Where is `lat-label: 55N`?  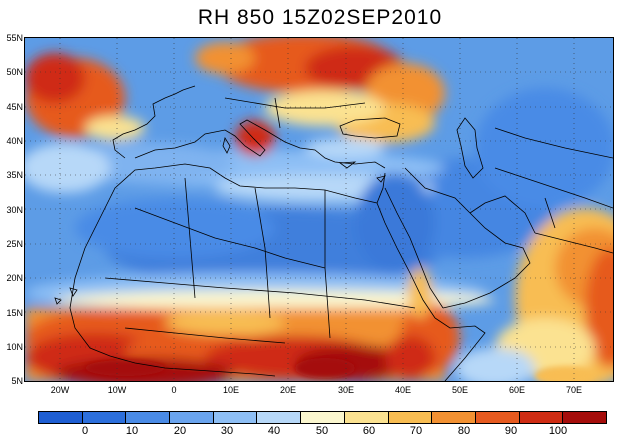
lat-label: 55N is located at coordinates (14, 38).